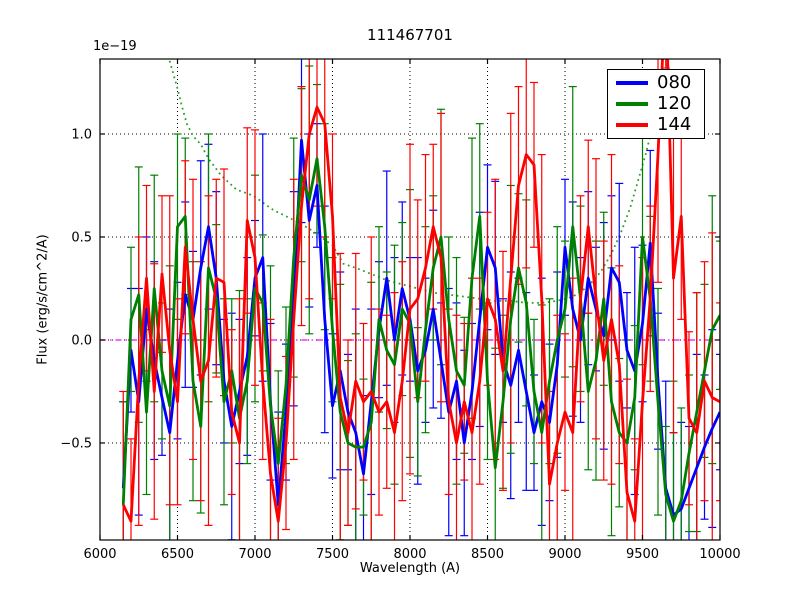 Image resolution: width=800 pixels, height=600 pixels. What do you see at coordinates (332, 554) in the screenshot?
I see `x-tick-label: 7500` at bounding box center [332, 554].